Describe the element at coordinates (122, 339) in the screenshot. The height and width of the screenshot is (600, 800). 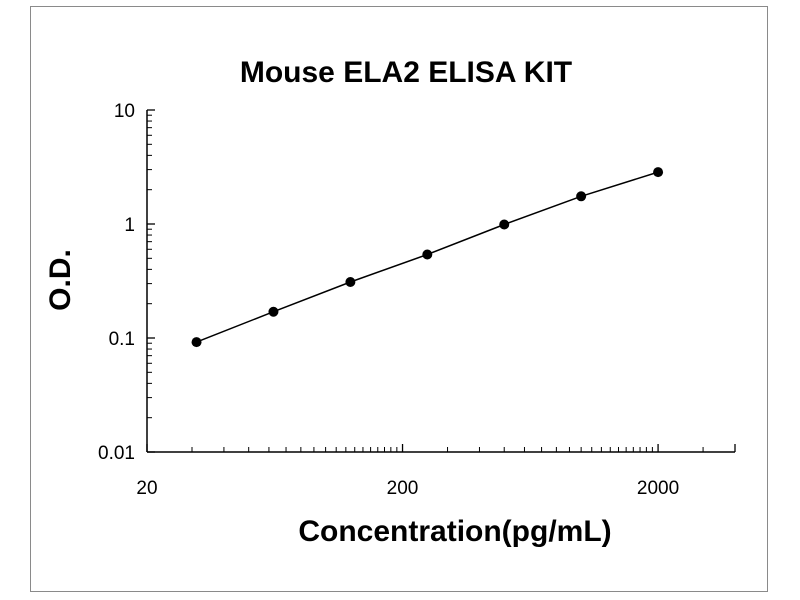
I see `y-tick-label: 0.1` at that location.